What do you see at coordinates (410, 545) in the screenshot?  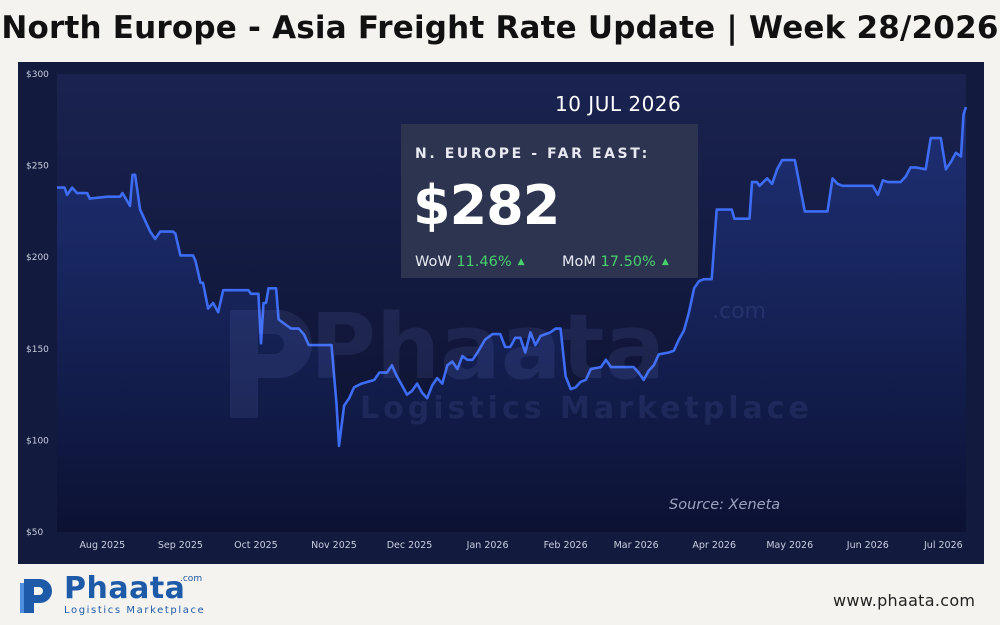 I see `x-tick-label: Dec 2025` at bounding box center [410, 545].